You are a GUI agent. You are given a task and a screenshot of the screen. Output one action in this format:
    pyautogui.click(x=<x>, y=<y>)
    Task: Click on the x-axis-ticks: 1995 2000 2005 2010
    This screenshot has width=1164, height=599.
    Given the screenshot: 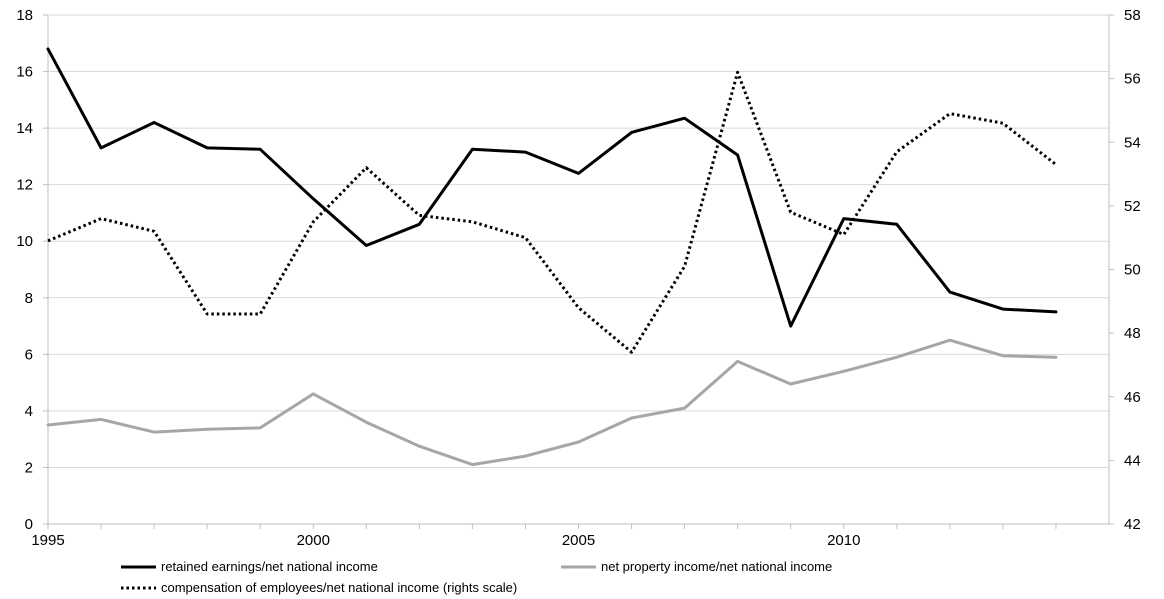 What is the action you would take?
    pyautogui.click(x=445, y=540)
    